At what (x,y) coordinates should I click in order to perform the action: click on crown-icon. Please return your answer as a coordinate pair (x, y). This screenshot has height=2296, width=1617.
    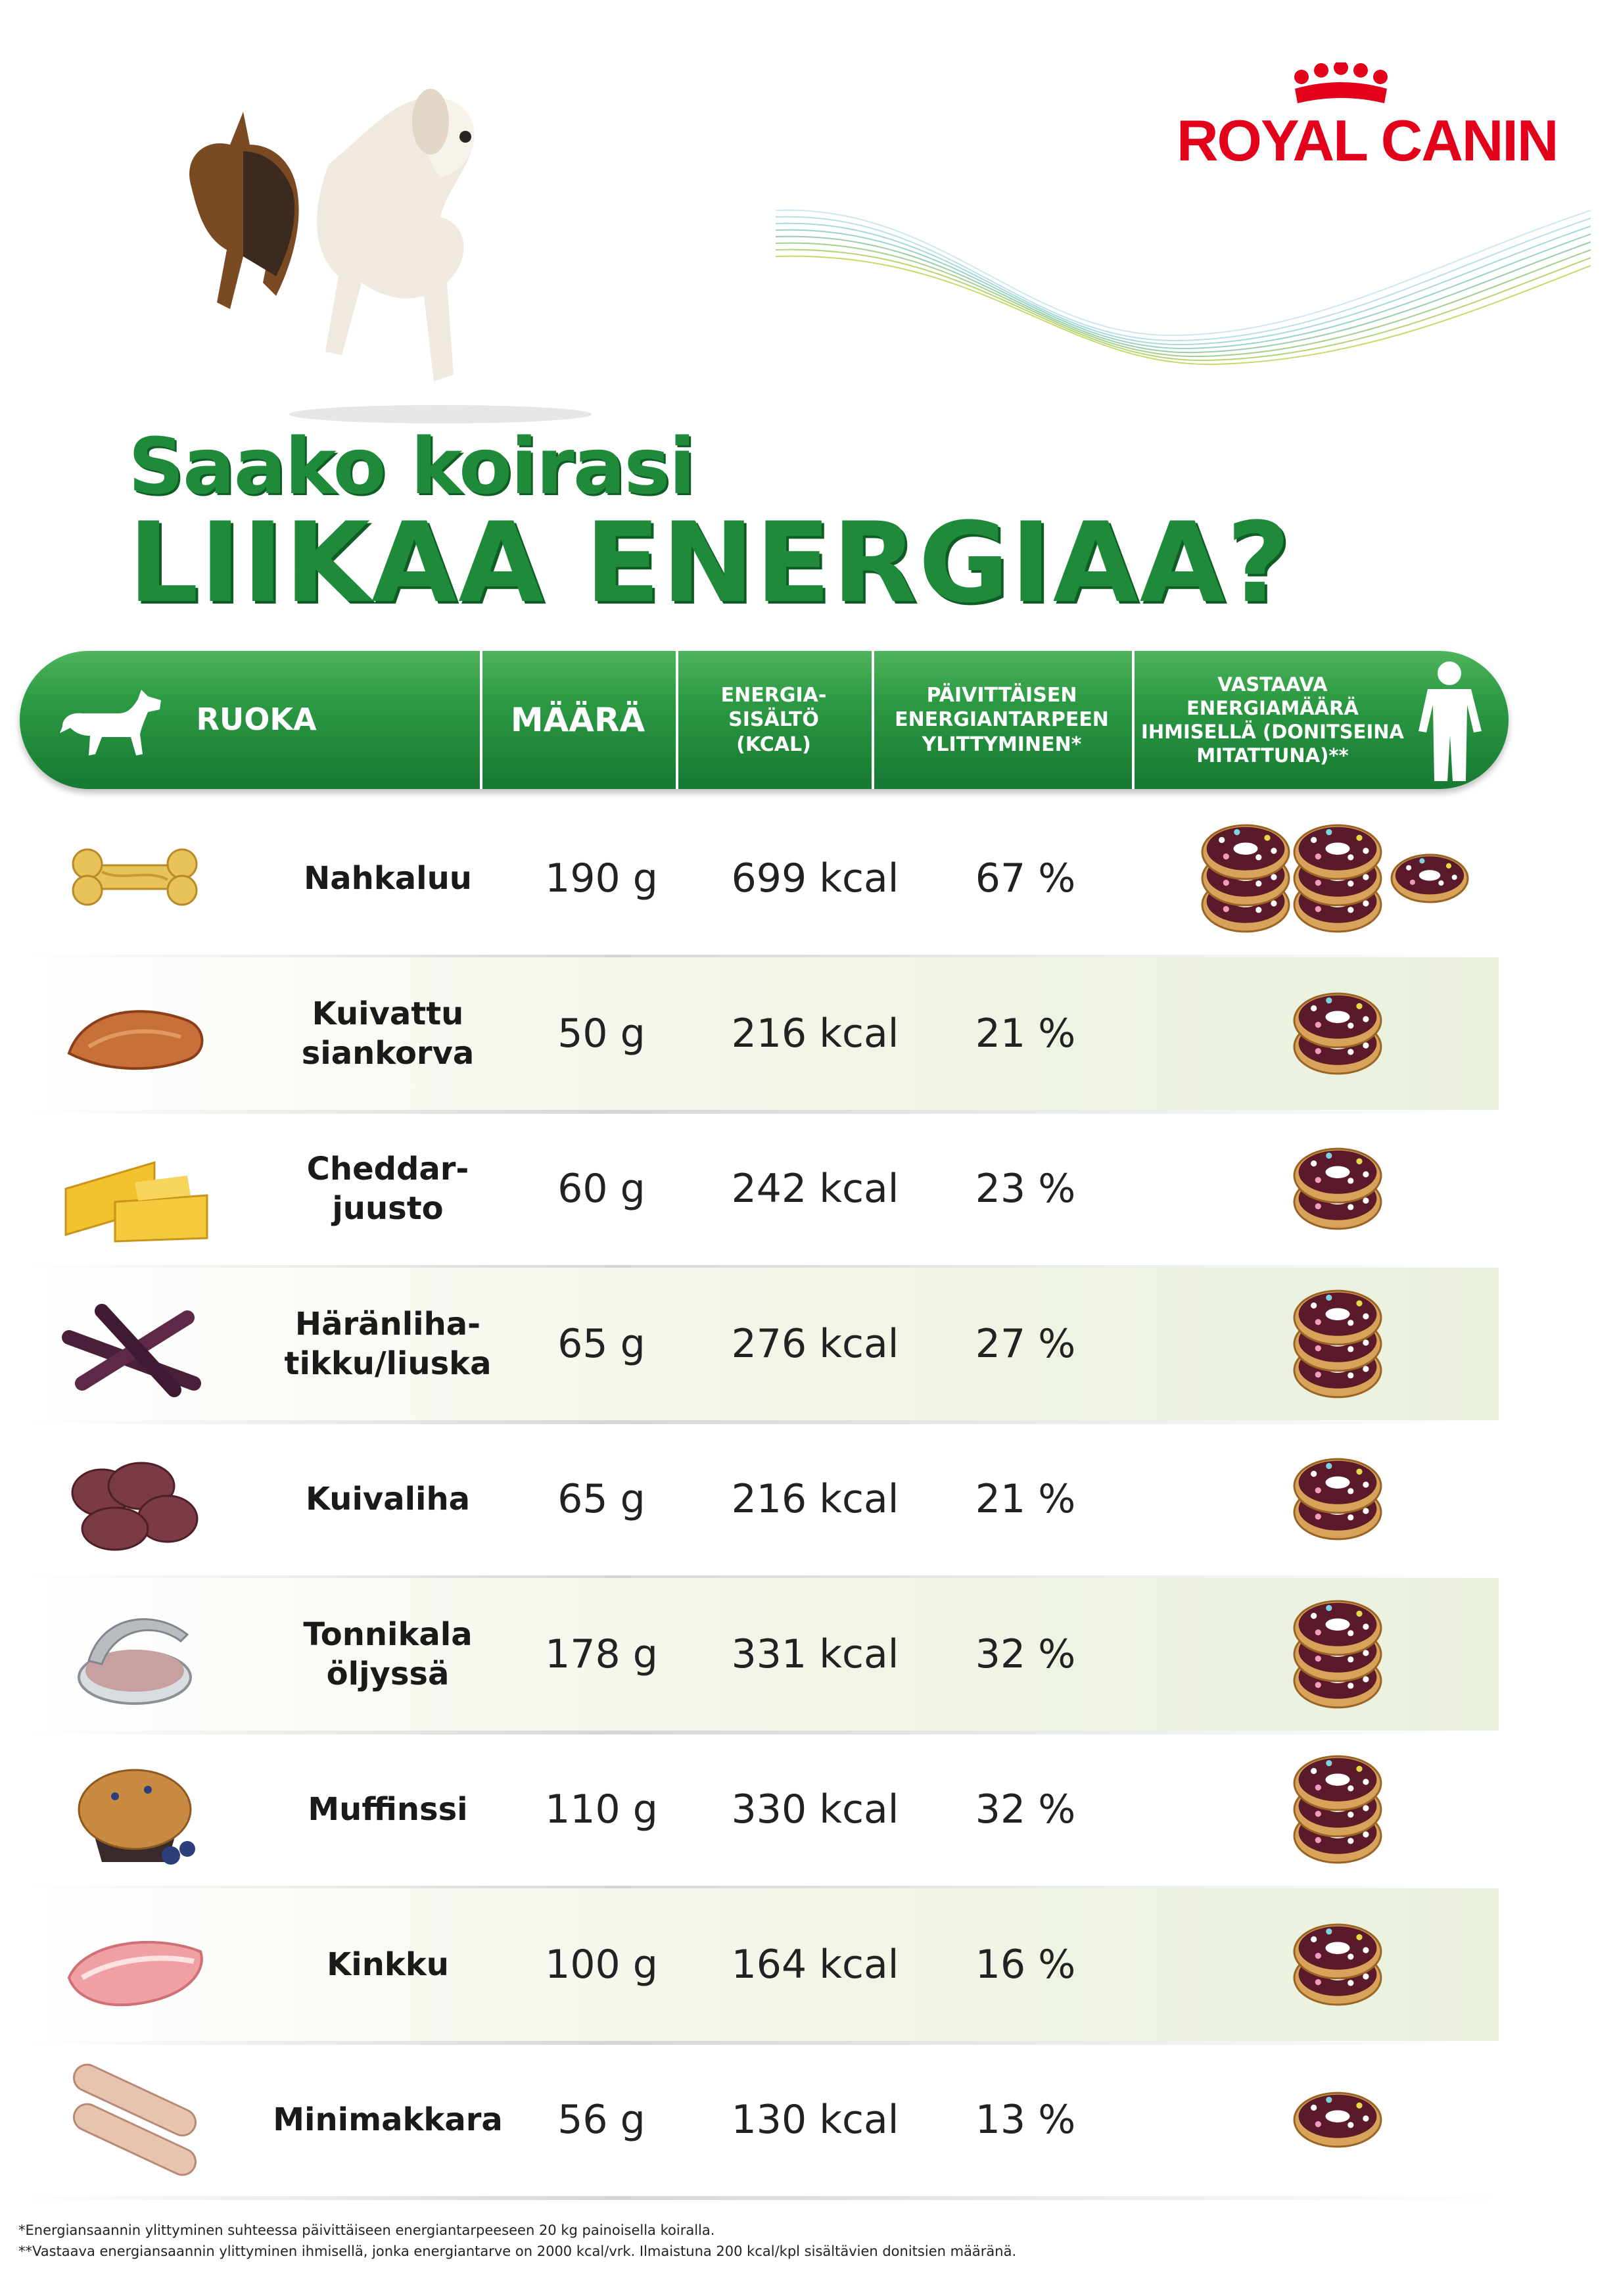
    Looking at the image, I should click on (1341, 82).